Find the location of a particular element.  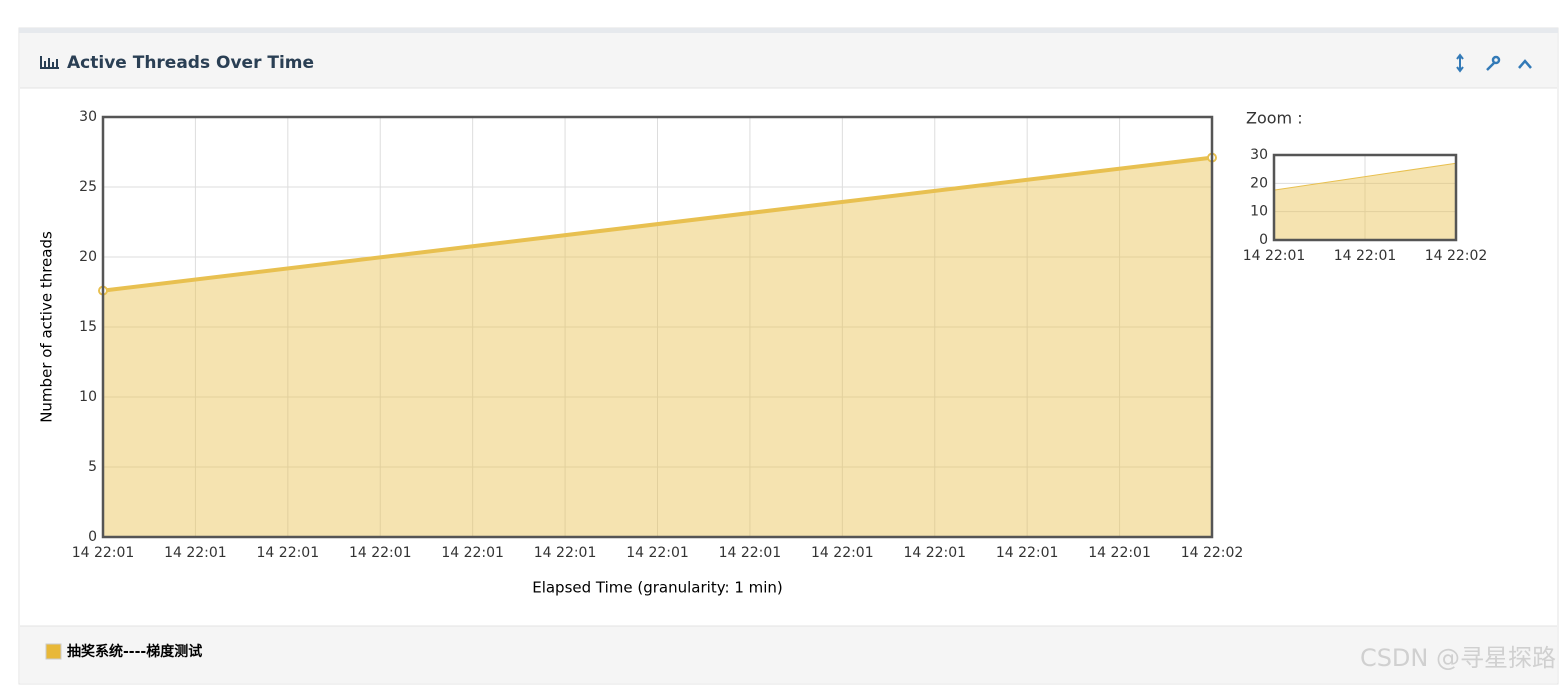

chart-title: Zoom : is located at coordinates (1274, 118).